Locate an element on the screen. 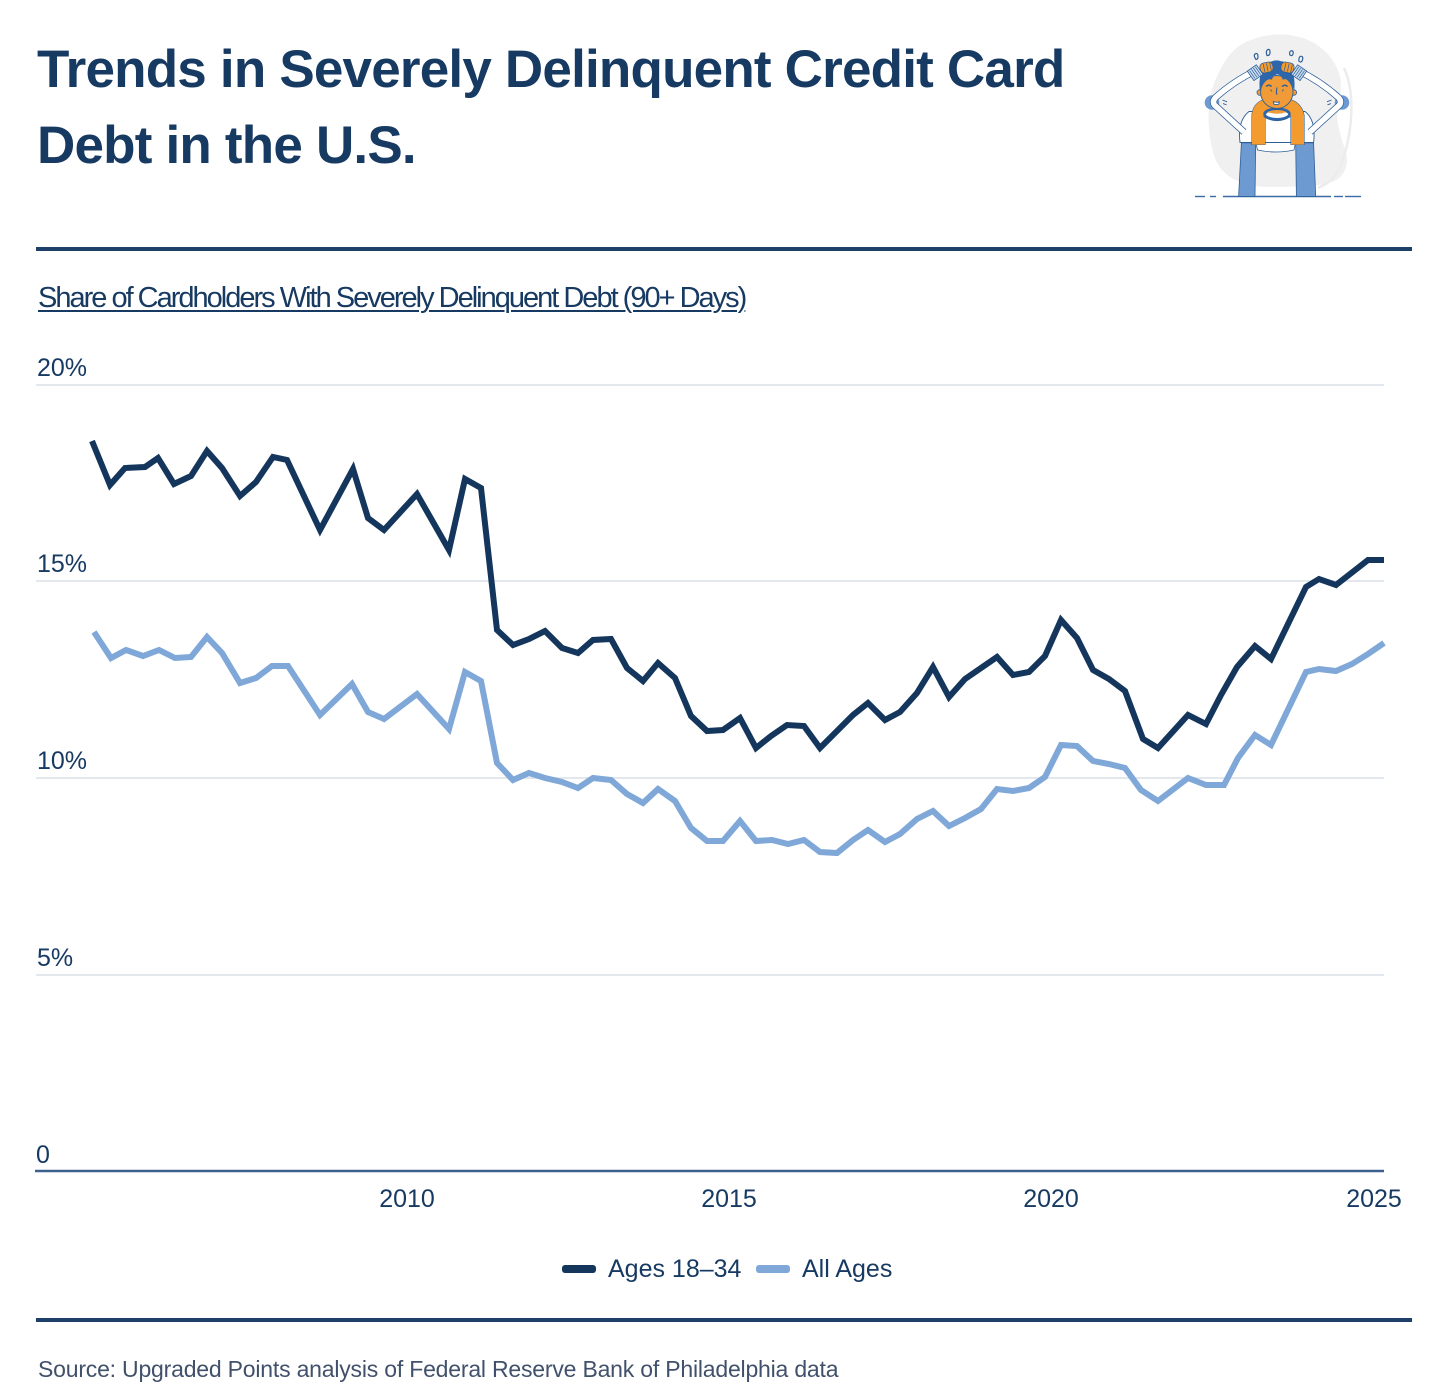 Image resolution: width=1450 pixels, height=1400 pixels. svg-text: 2020 is located at coordinates (1051, 1199).